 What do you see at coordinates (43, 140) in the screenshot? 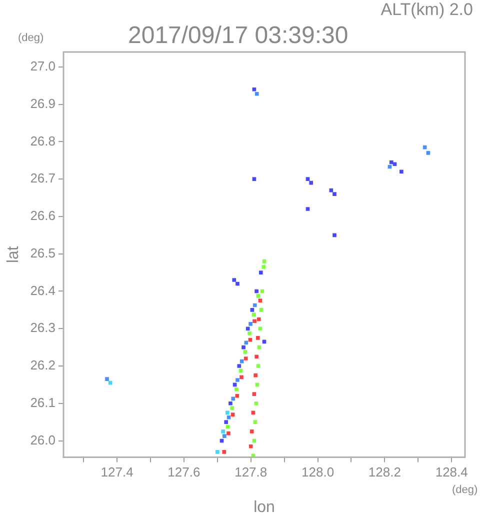
I see `y-tick-label: 26.8` at bounding box center [43, 140].